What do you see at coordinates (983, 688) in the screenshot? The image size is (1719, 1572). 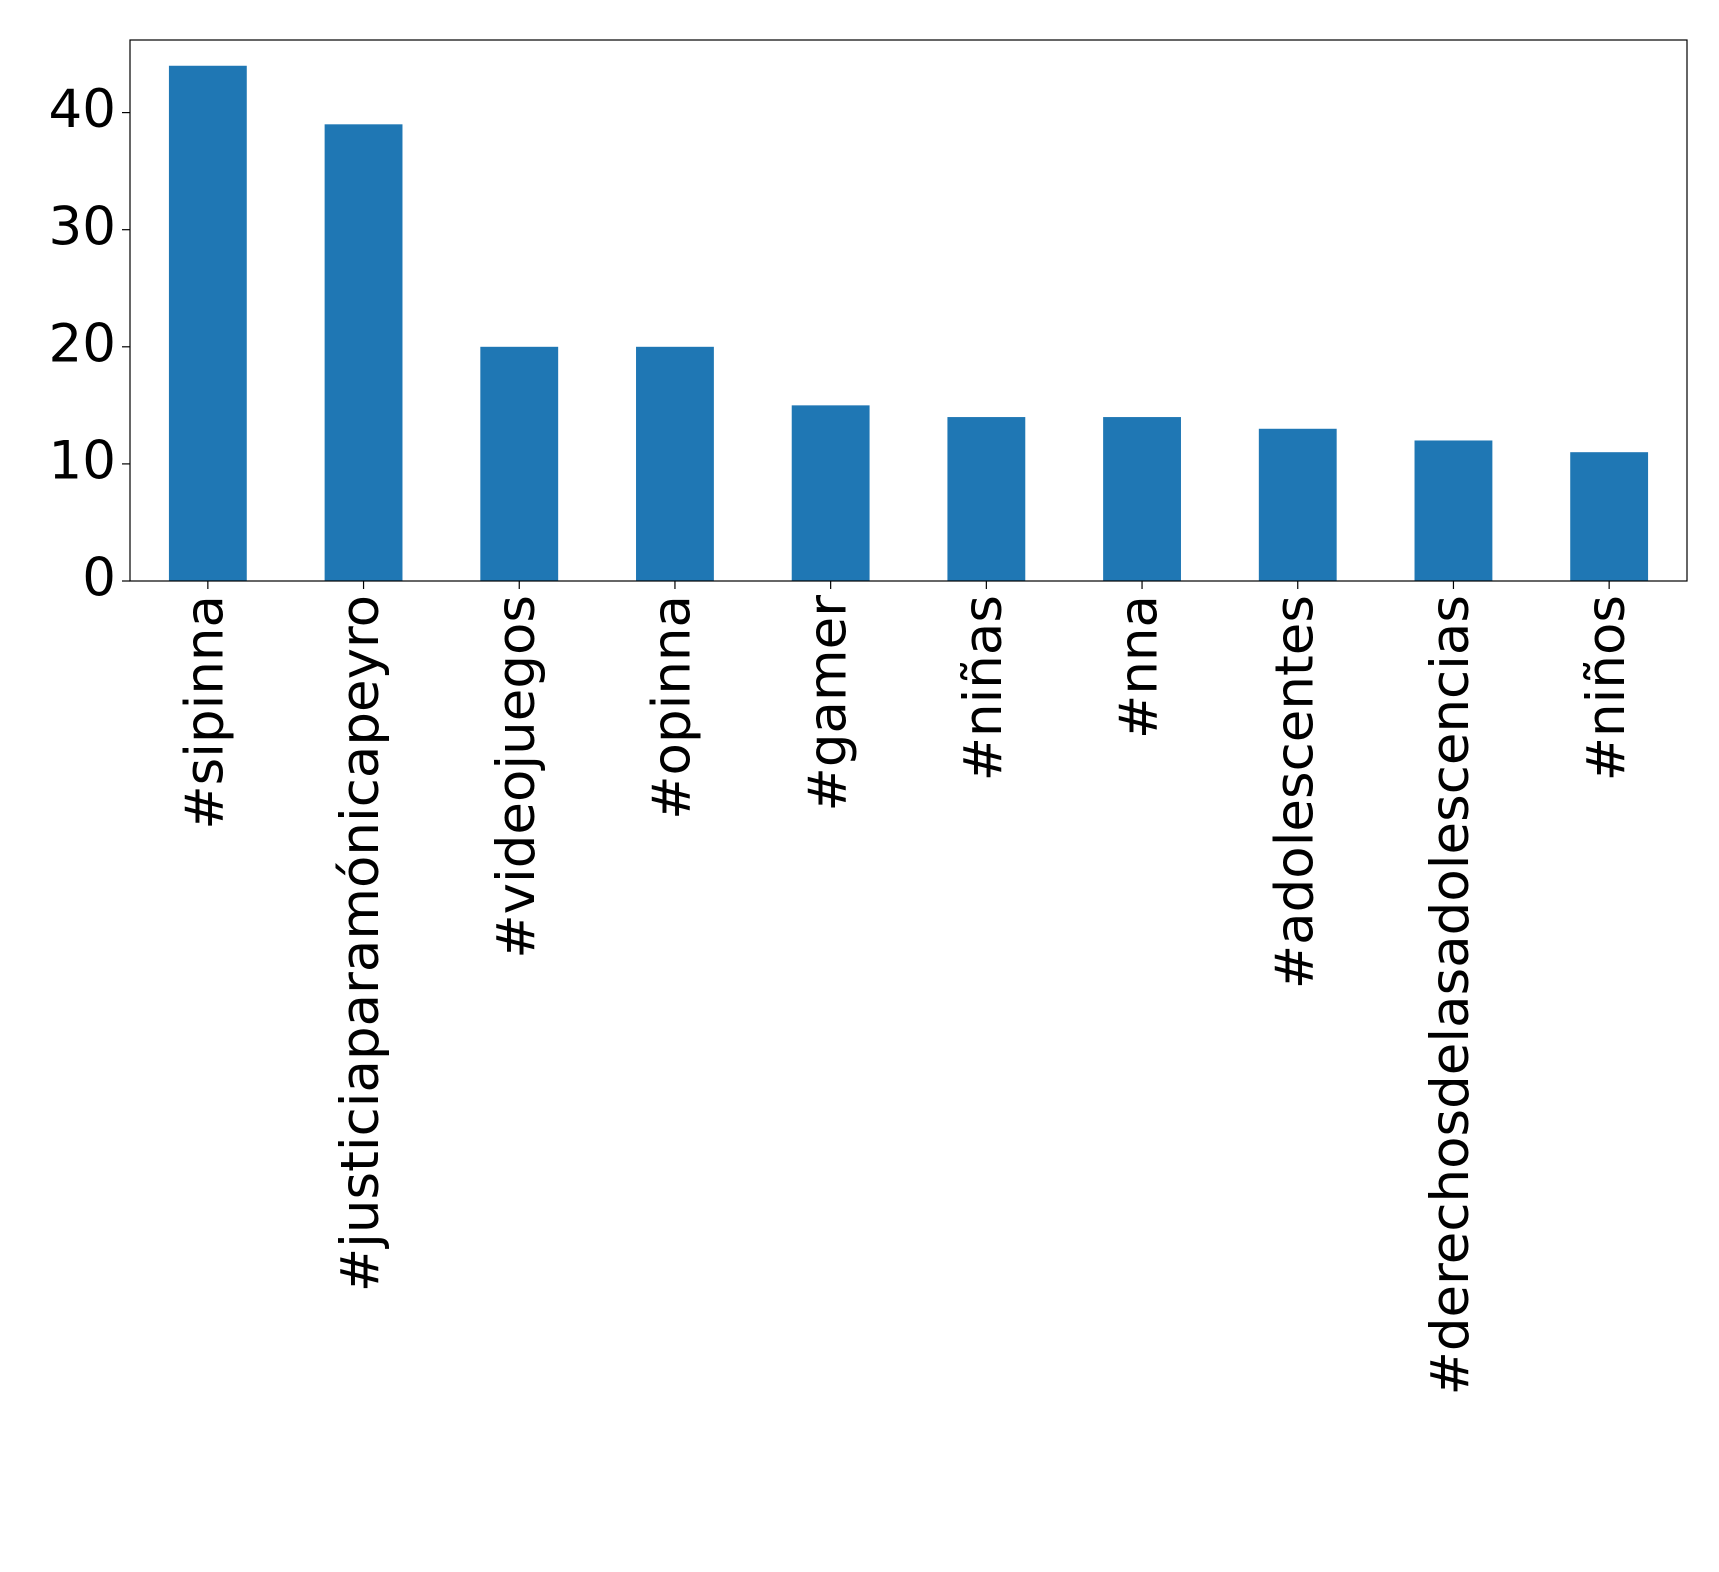 I see `x-tick-label: #niñas` at bounding box center [983, 688].